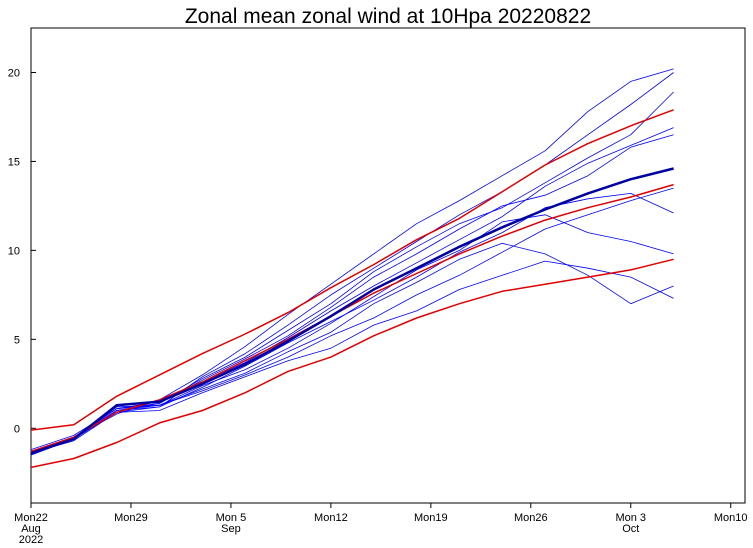  I want to click on y-tick-label: 0, so click(17, 429).